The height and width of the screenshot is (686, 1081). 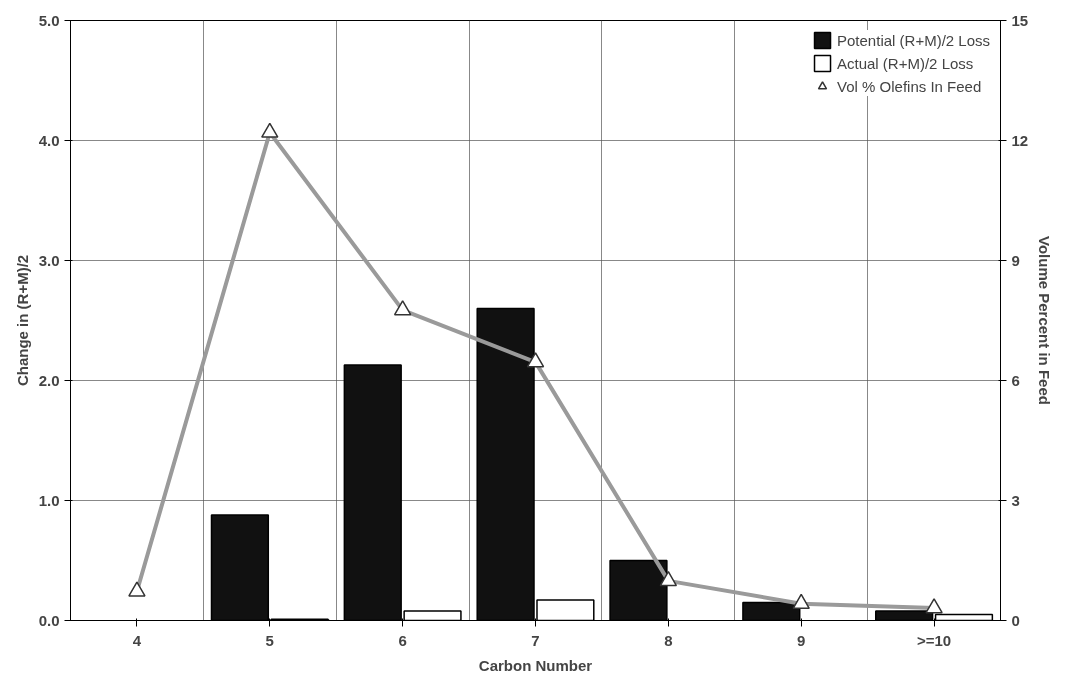 I want to click on x-tick-label: 7, so click(x=535, y=640).